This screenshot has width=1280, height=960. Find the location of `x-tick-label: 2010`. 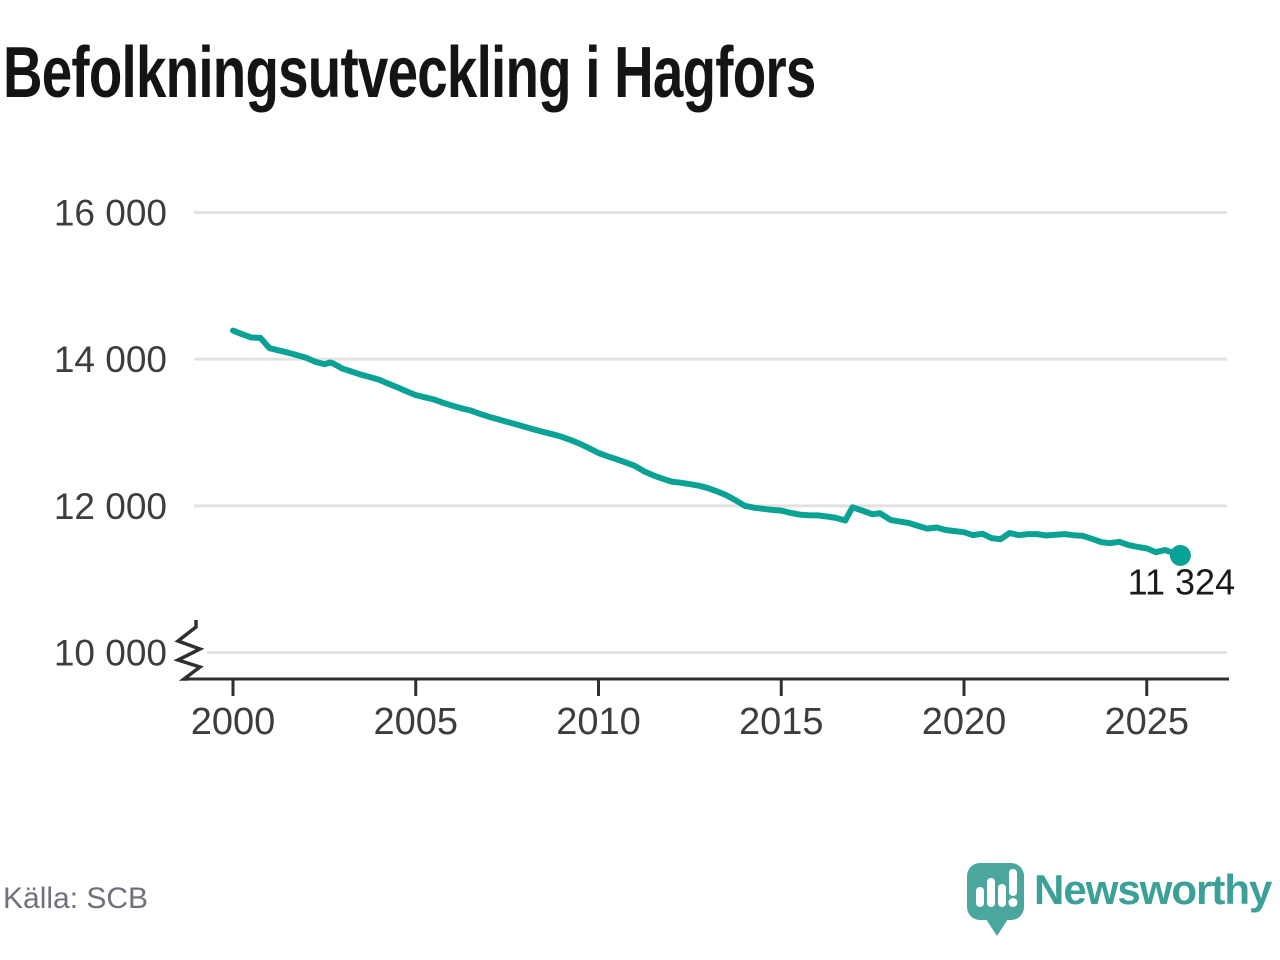

x-tick-label: 2010 is located at coordinates (598, 722).